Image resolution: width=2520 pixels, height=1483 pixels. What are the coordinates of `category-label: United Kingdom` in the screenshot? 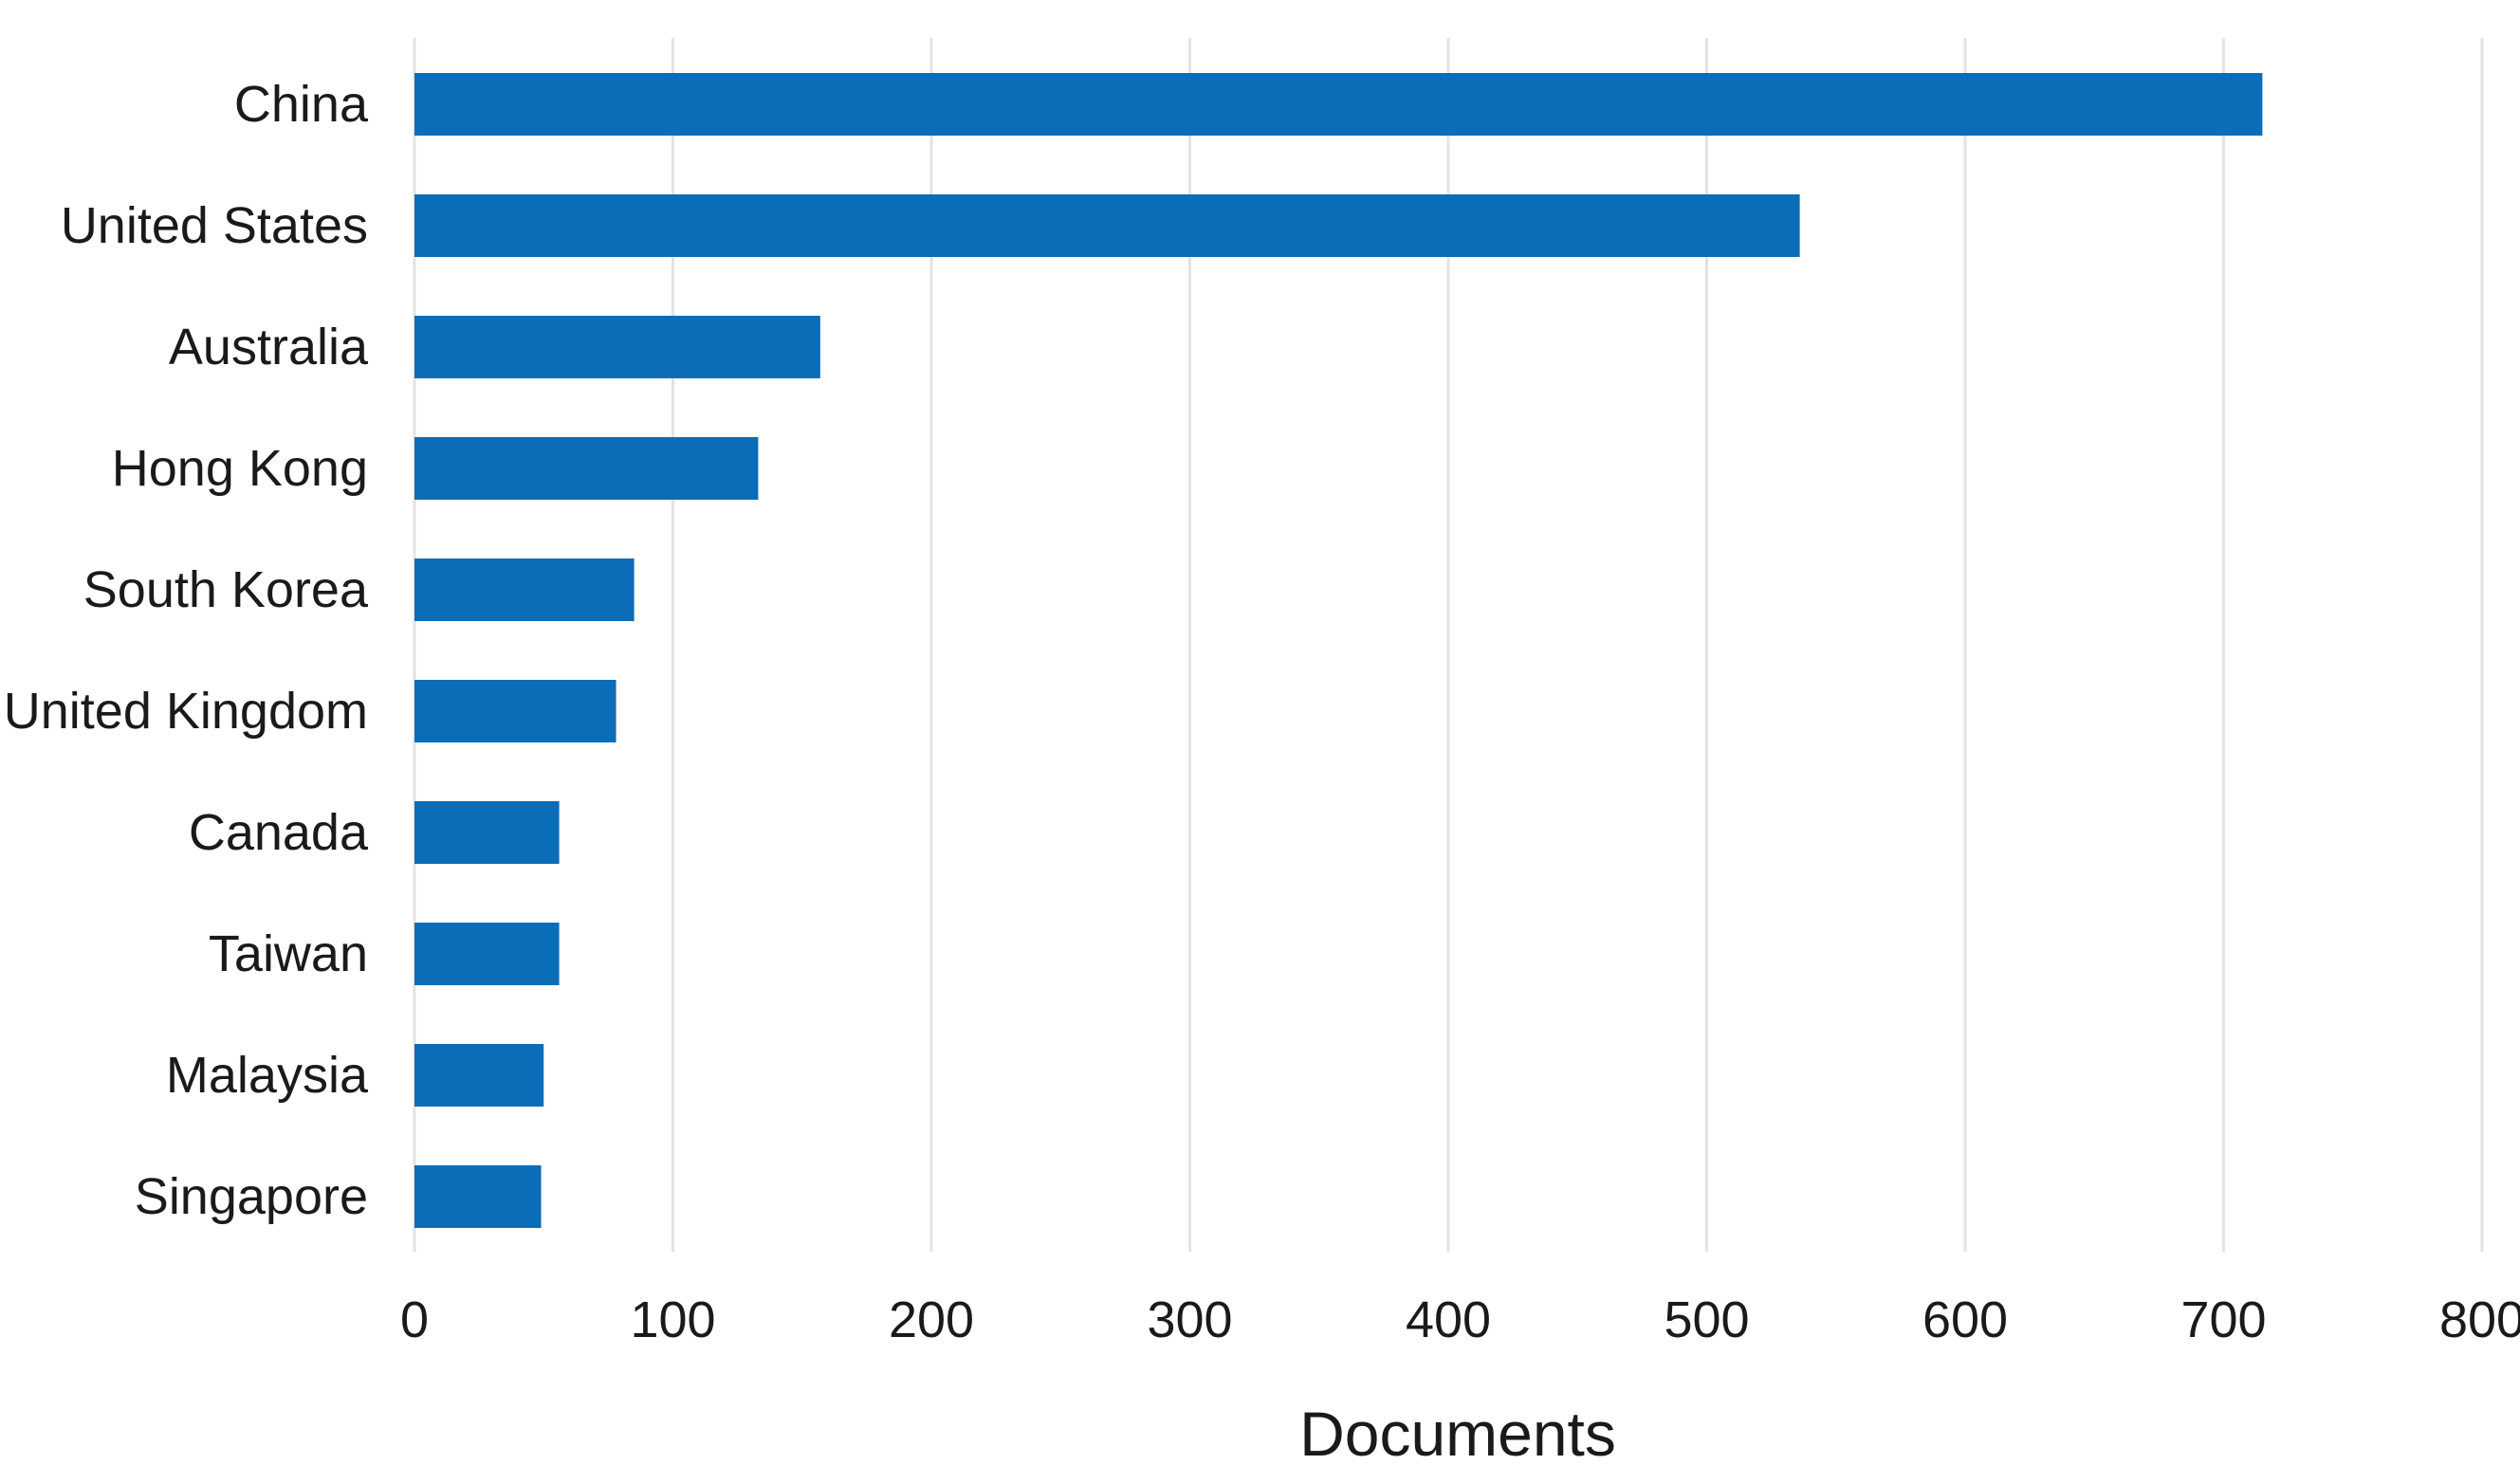 It's located at (186, 711).